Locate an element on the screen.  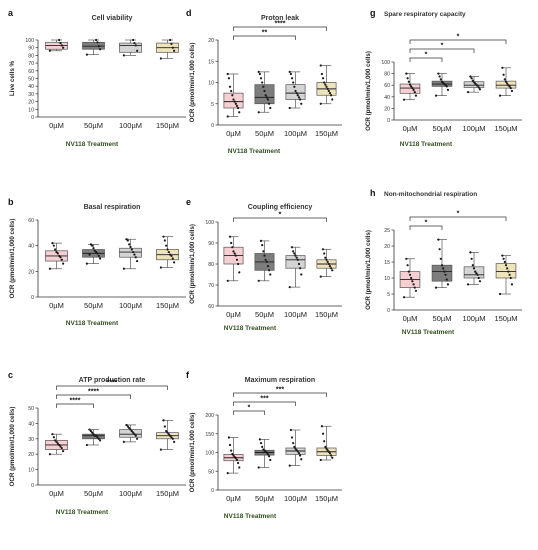
y-axis-label: OCR (pmol/min/1,000 cells) is located at coordinates (12, 447).